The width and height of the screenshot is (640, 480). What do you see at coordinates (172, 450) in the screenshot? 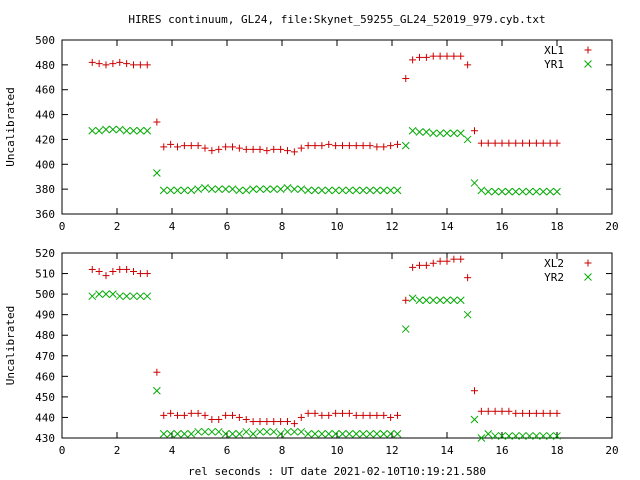
I see `x-tick-label: 4` at bounding box center [172, 450].